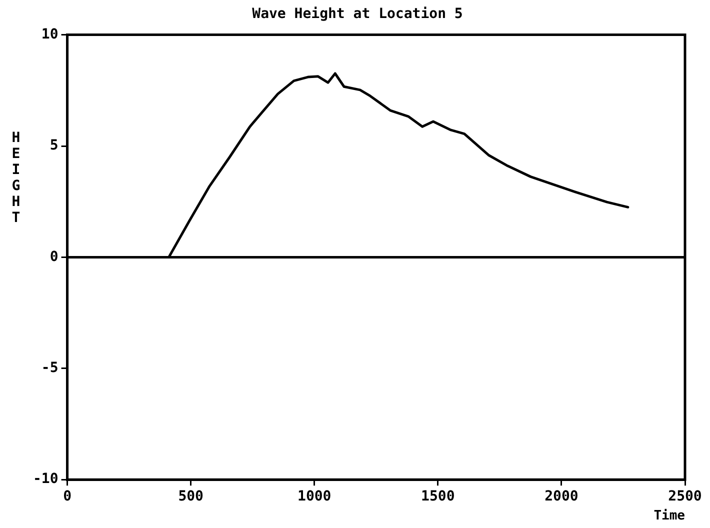 This screenshot has width=710, height=528. I want to click on y-tick-label: 5, so click(54, 146).